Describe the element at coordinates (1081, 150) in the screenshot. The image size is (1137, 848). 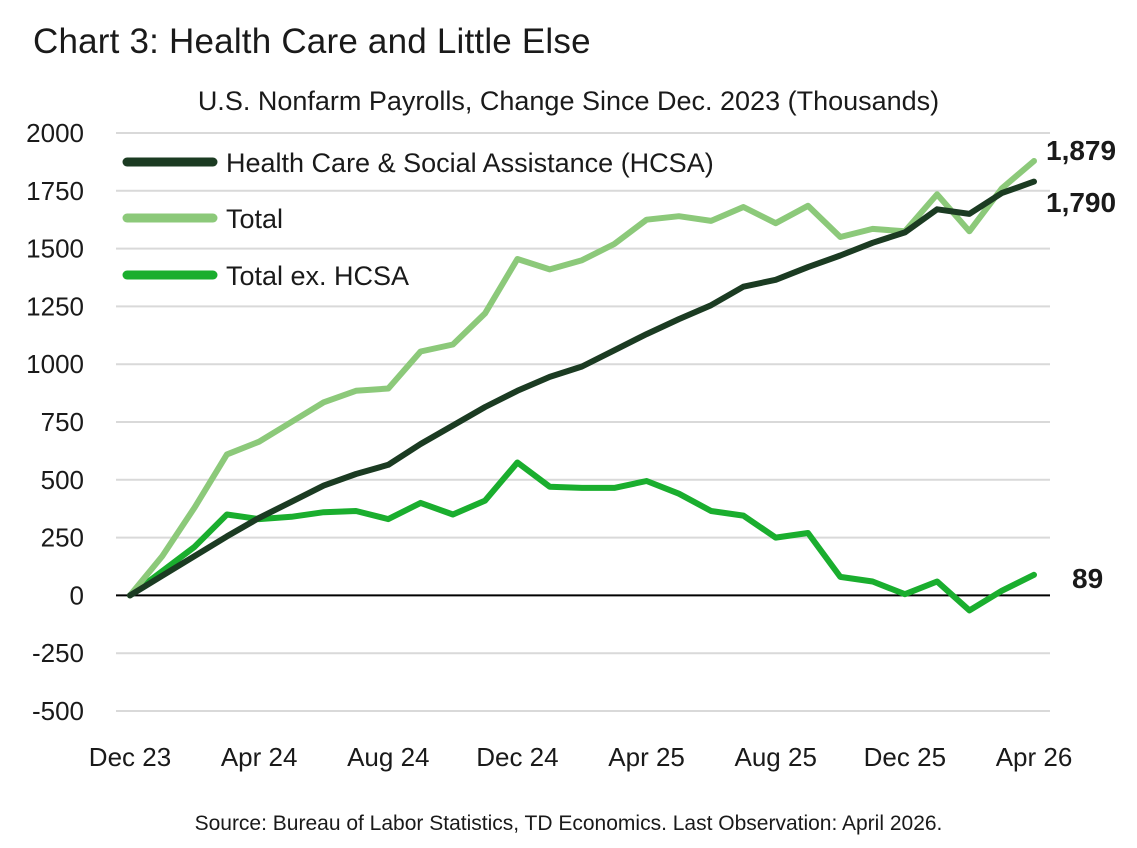
I see `end-value-label: 1,879` at that location.